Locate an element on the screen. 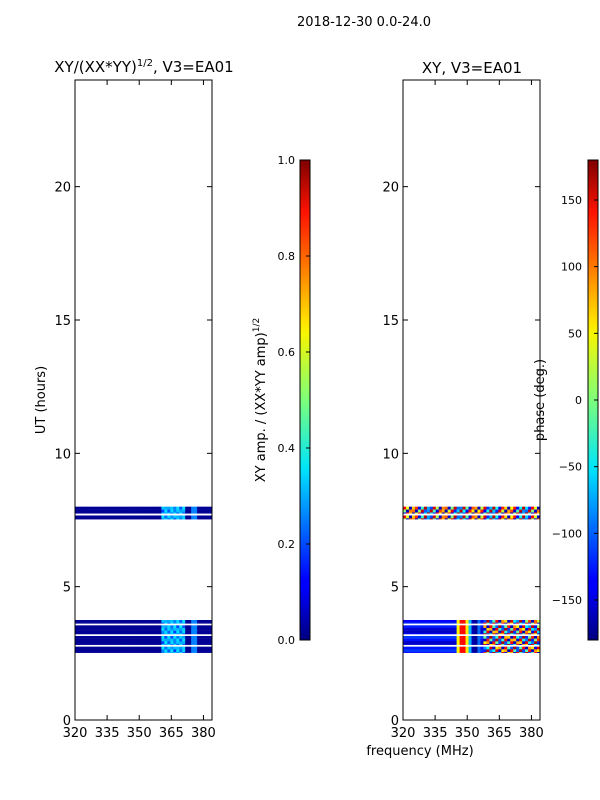 The height and width of the screenshot is (800, 600). x-tick-label: 335 is located at coordinates (107, 733).